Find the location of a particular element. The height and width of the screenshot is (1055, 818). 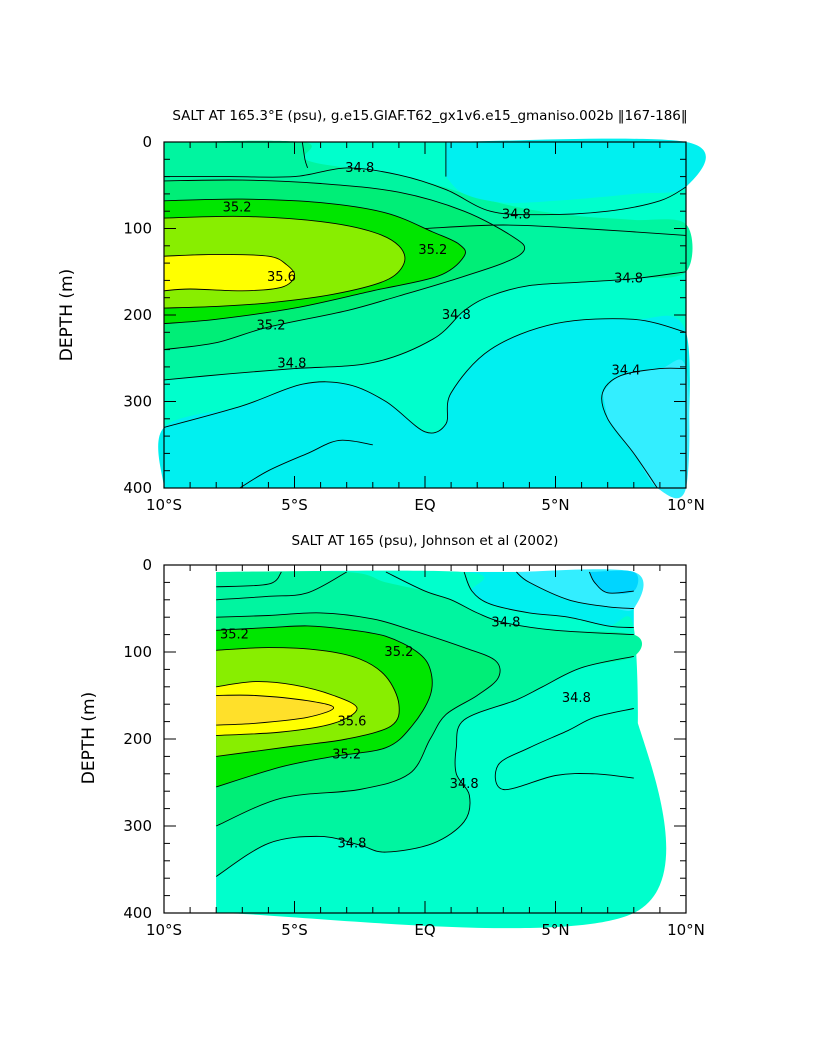

panel2-fill-fresh is located at coordinates (614, 582).